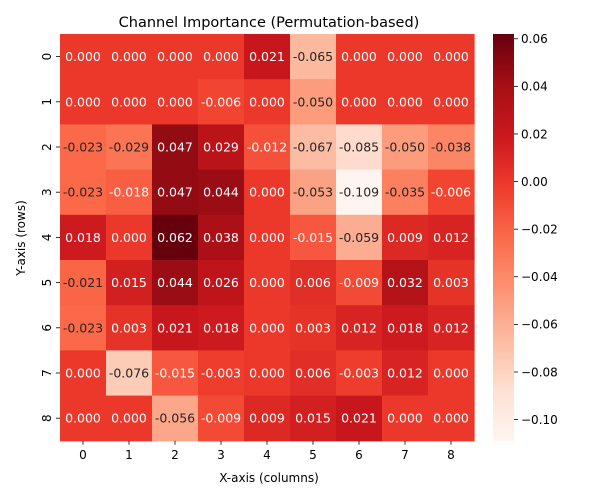  Describe the element at coordinates (83, 282) in the screenshot. I see `cell-value-label: -0.021` at that location.